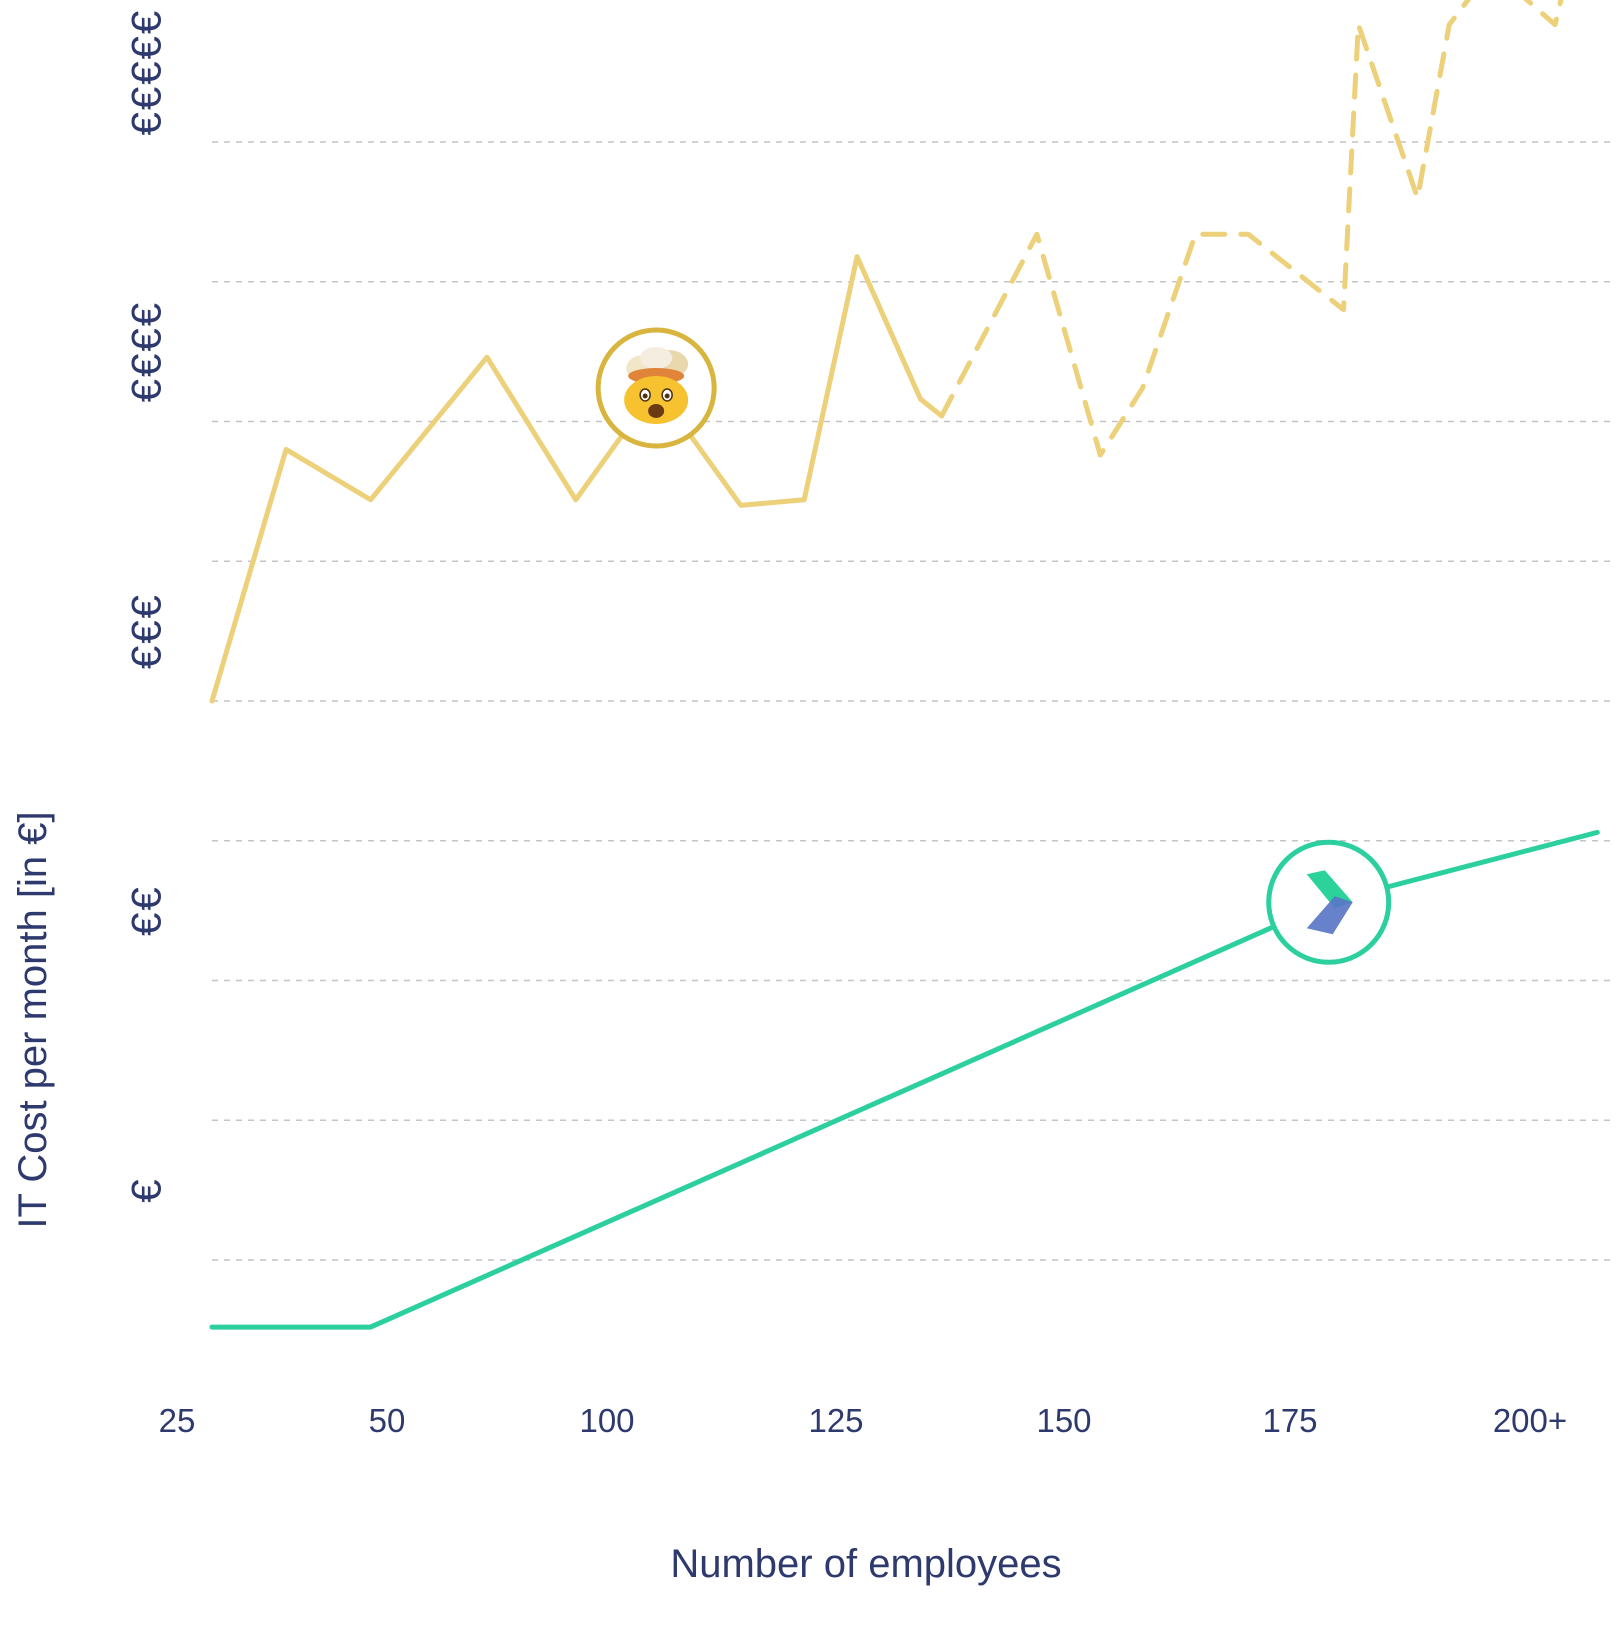  What do you see at coordinates (146, 72) in the screenshot?
I see `y-tick-label: €€€€€` at bounding box center [146, 72].